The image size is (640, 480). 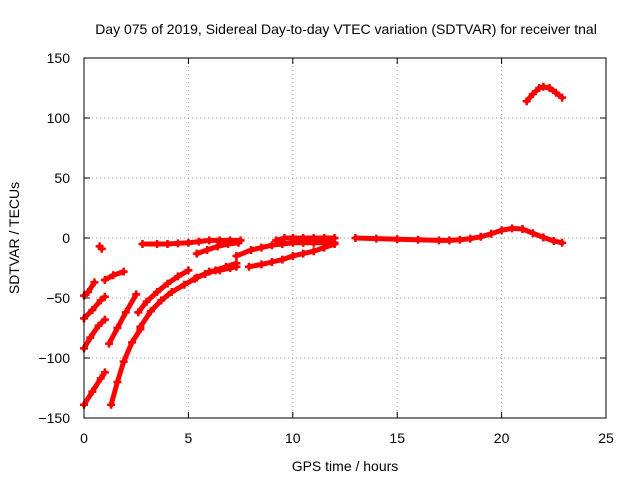 What do you see at coordinates (189, 438) in the screenshot?
I see `x-tick-label: 5` at bounding box center [189, 438].